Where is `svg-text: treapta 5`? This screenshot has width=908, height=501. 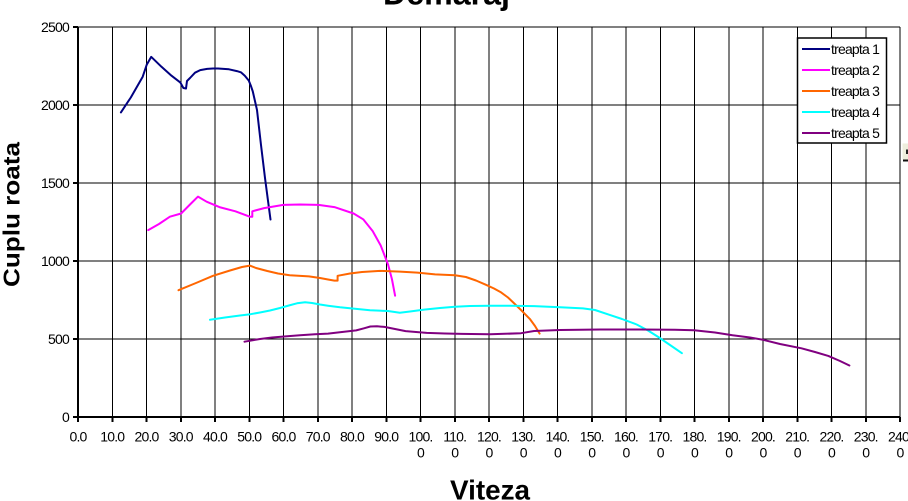 svg-text: treapta 5 is located at coordinates (855, 133).